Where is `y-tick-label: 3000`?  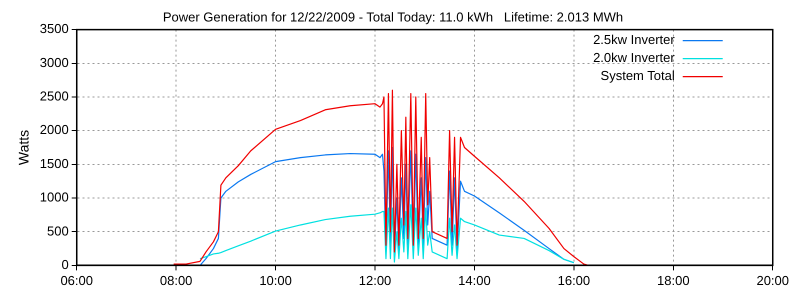 y-tick-label: 3000 is located at coordinates (54, 62).